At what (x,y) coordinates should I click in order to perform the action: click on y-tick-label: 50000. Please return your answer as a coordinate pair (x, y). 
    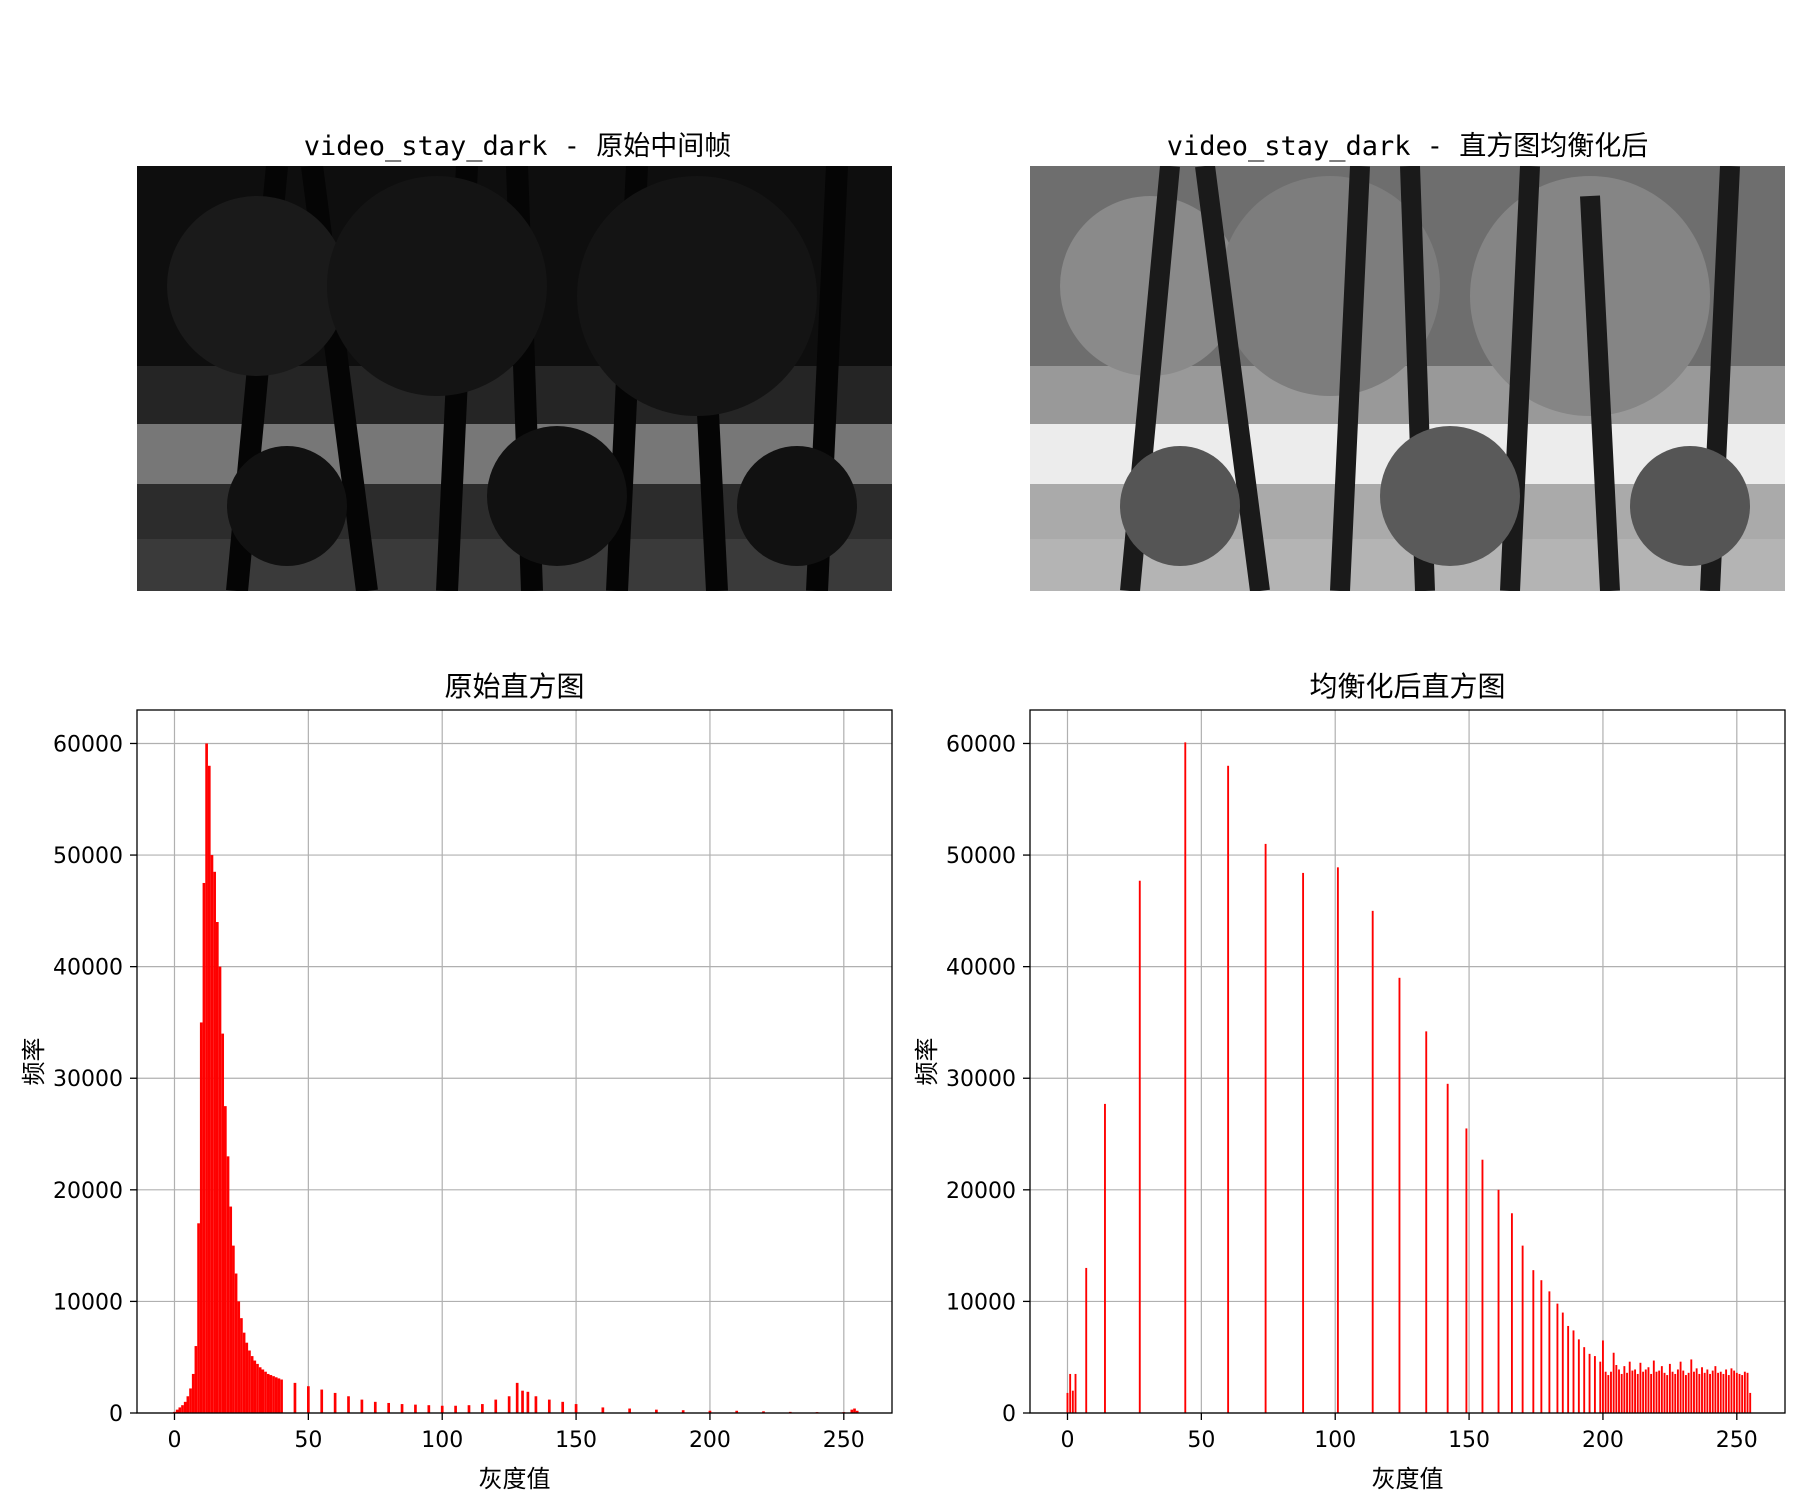
    Looking at the image, I should click on (981, 856).